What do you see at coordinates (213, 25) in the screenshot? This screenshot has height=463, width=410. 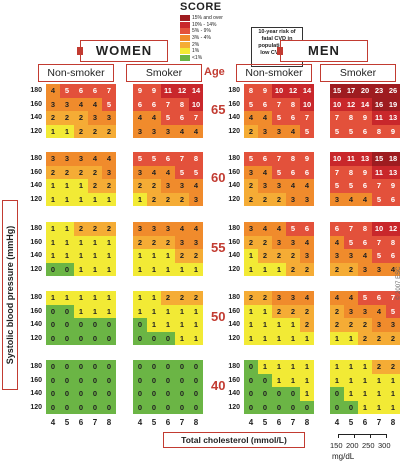 I see `legend-row: 10% - 14%` at bounding box center [213, 25].